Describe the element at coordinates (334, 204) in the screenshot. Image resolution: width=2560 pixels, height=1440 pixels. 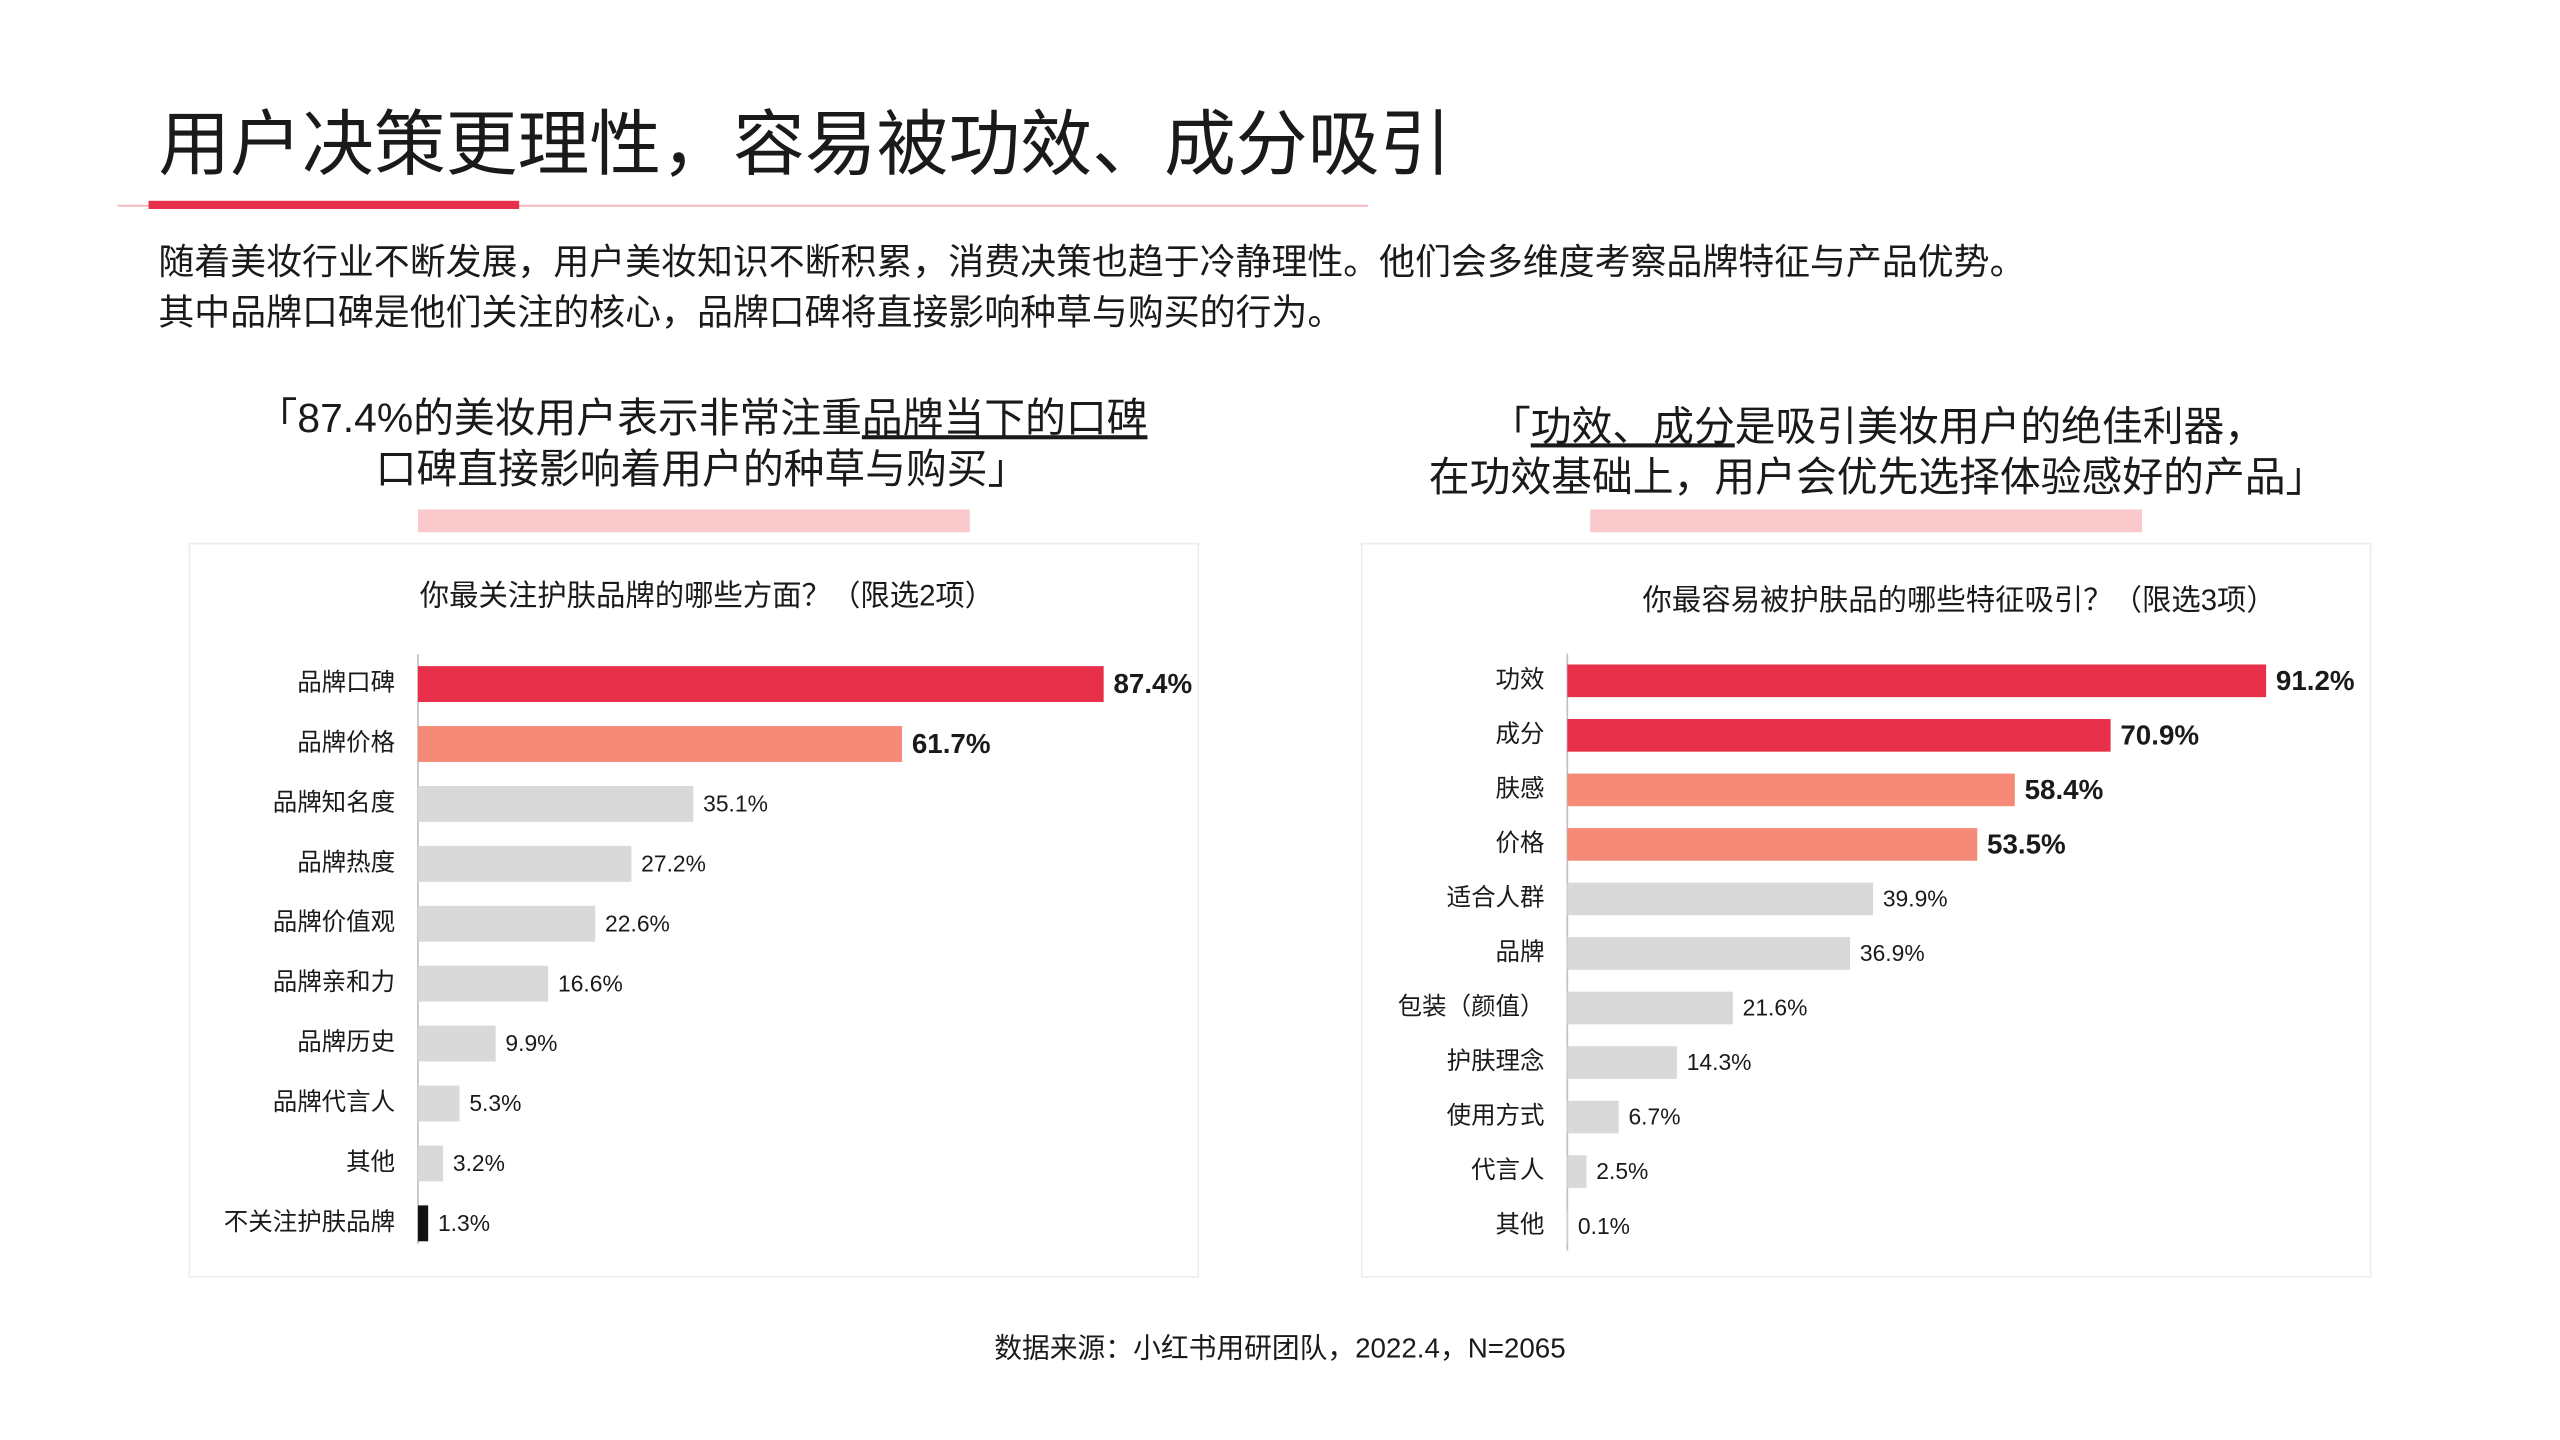
I see `title-accent` at that location.